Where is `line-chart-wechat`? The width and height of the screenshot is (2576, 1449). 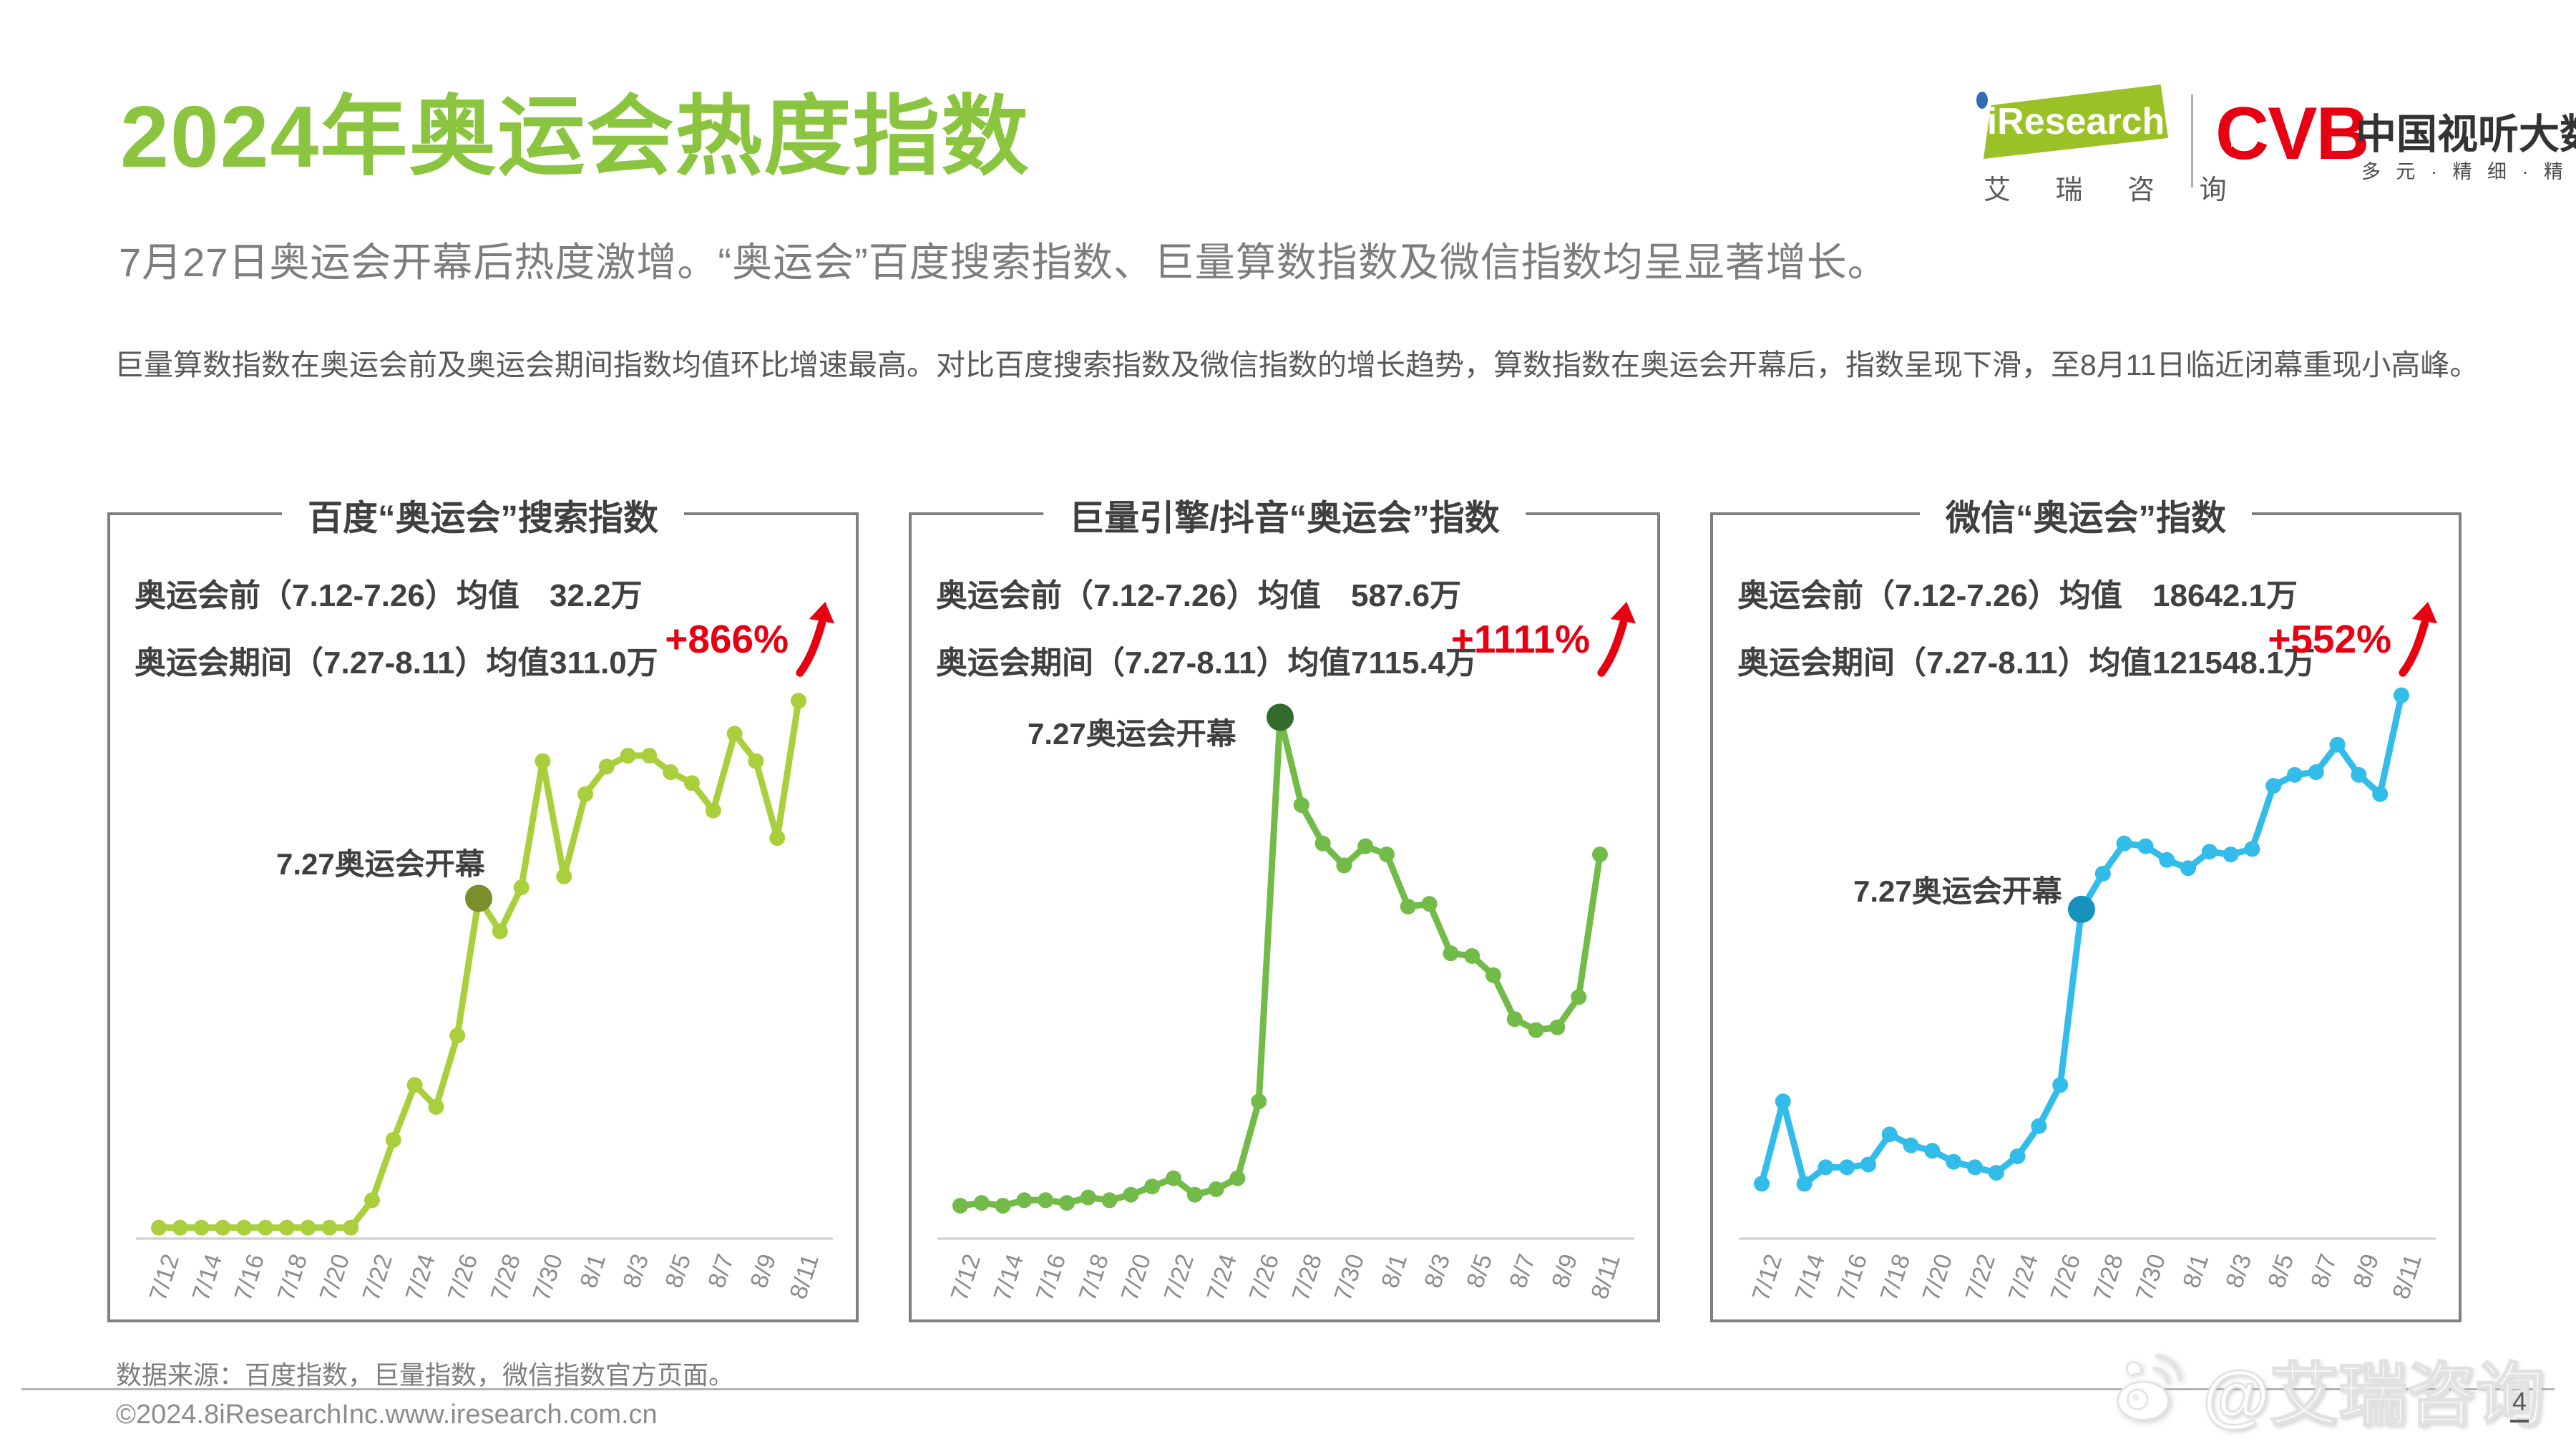 line-chart-wechat is located at coordinates (2087, 964).